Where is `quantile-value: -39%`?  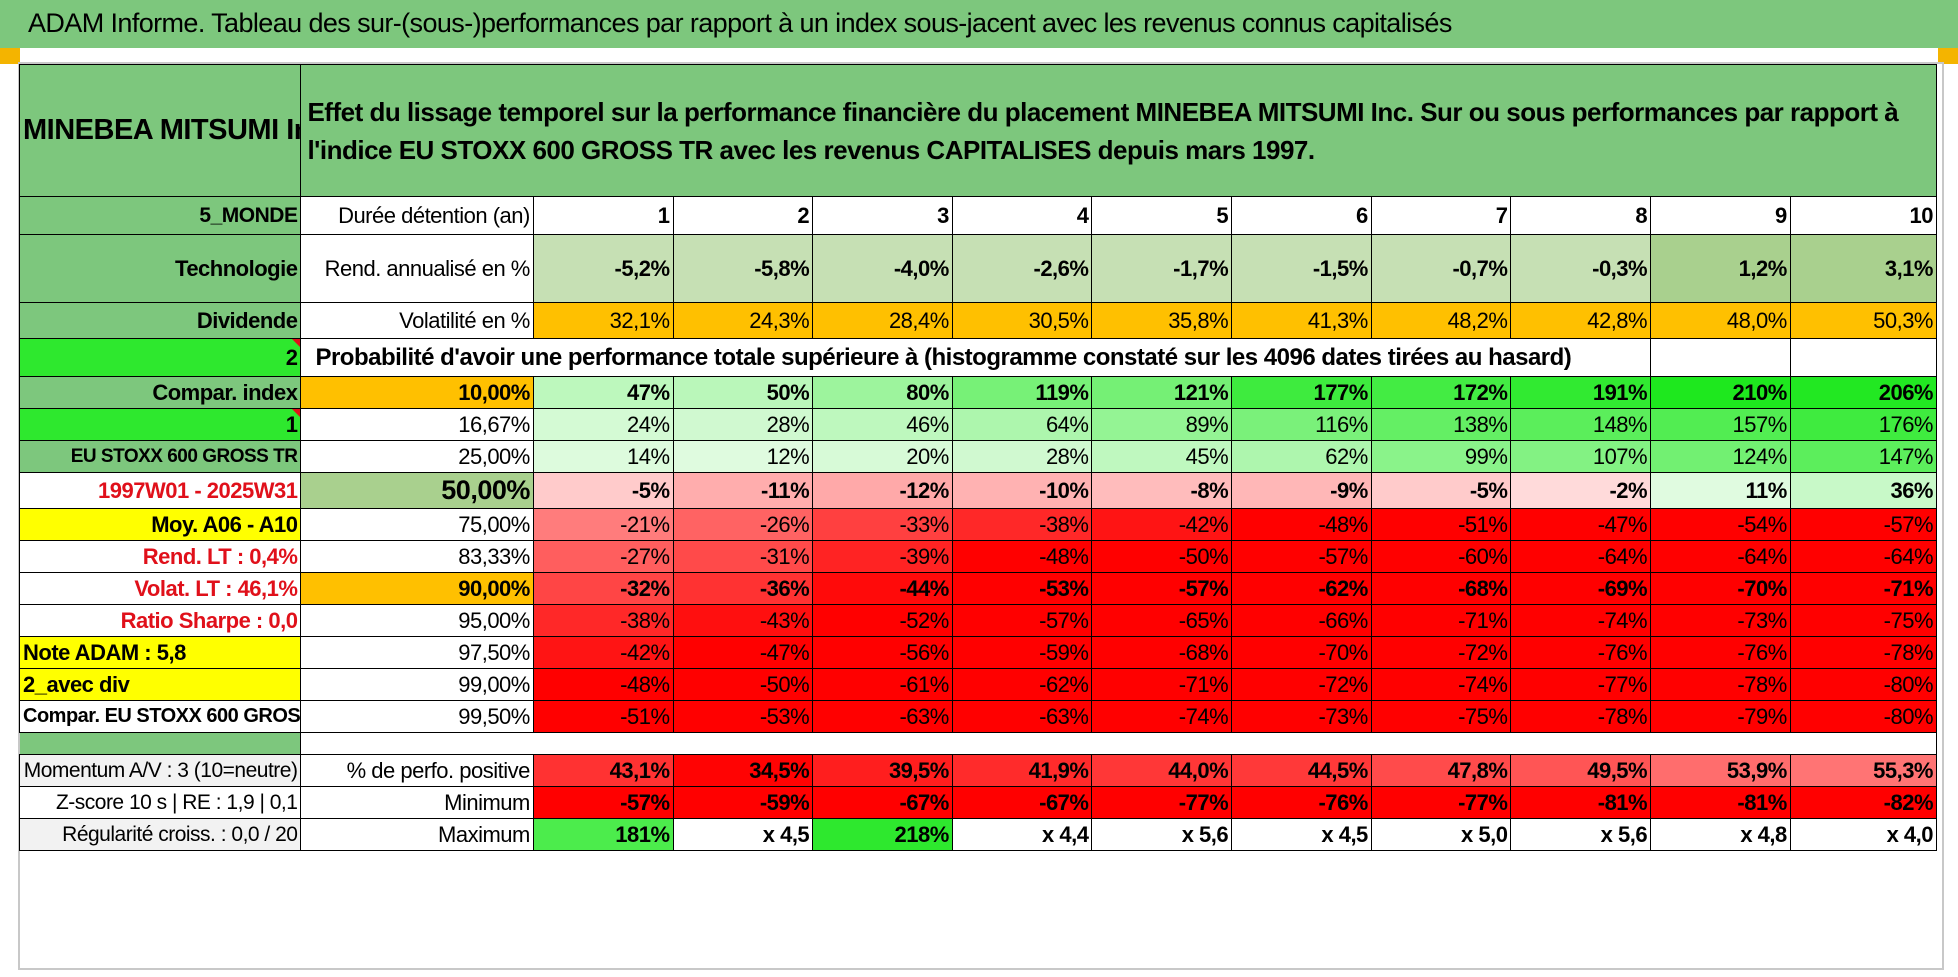 quantile-value: -39% is located at coordinates (882, 556).